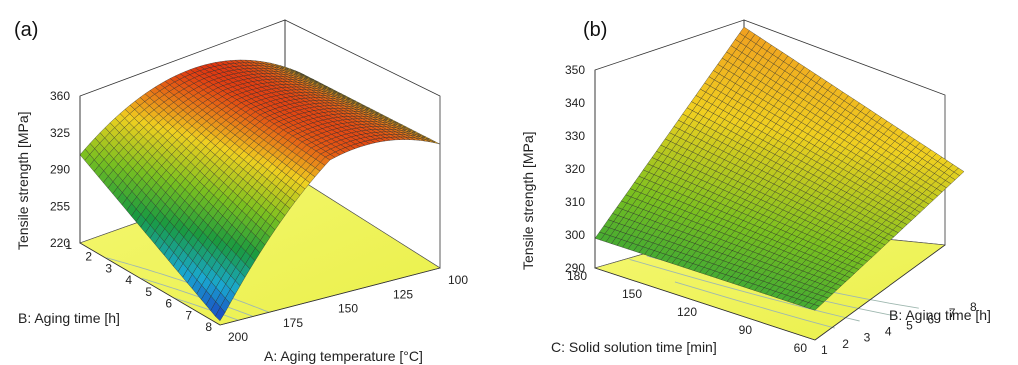 This screenshot has height=365, width=1018. I want to click on x-tick-label: 90, so click(746, 330).